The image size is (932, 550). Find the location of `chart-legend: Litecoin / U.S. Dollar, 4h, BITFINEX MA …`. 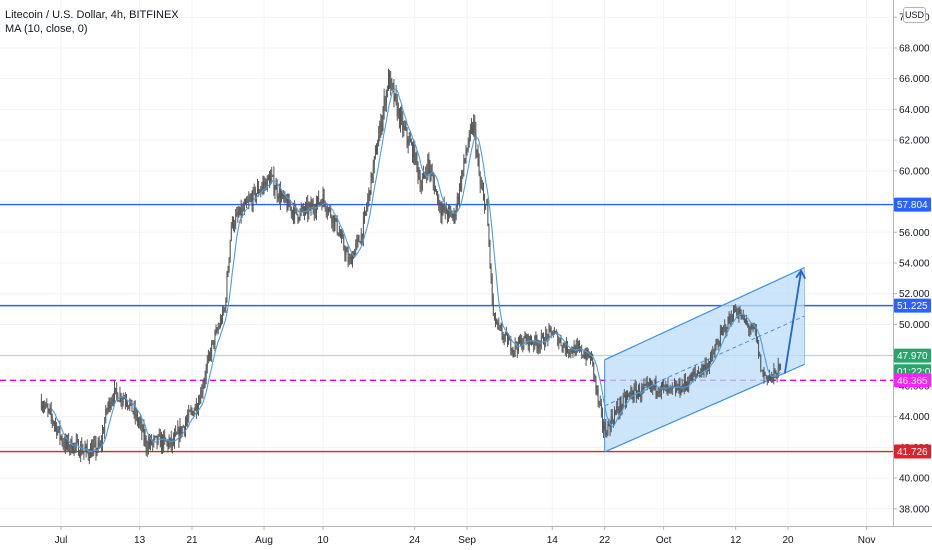

chart-legend: Litecoin / U.S. Dollar, 4h, BITFINEX MA … is located at coordinates (92, 22).